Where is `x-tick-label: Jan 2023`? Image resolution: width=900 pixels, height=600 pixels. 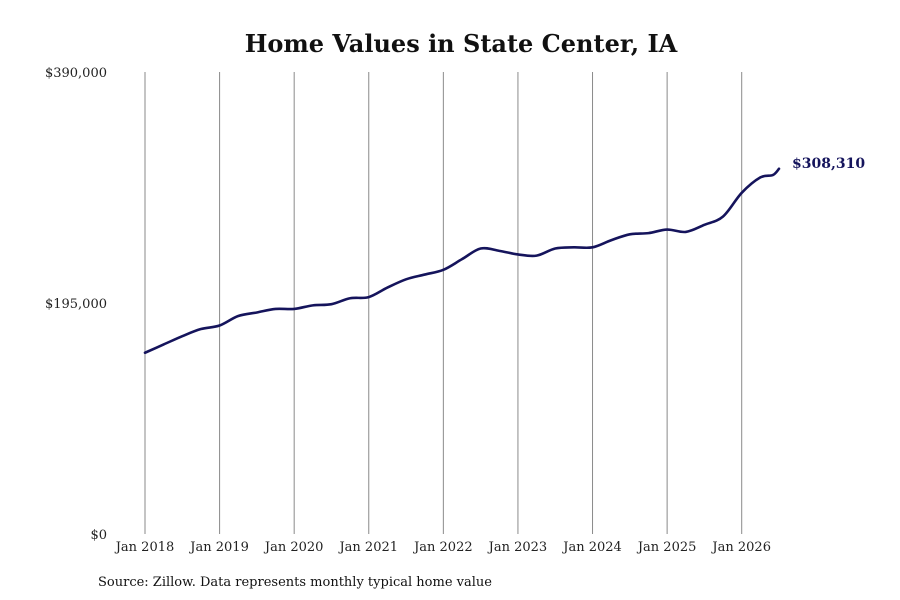
x-tick-label: Jan 2023 is located at coordinates (517, 547).